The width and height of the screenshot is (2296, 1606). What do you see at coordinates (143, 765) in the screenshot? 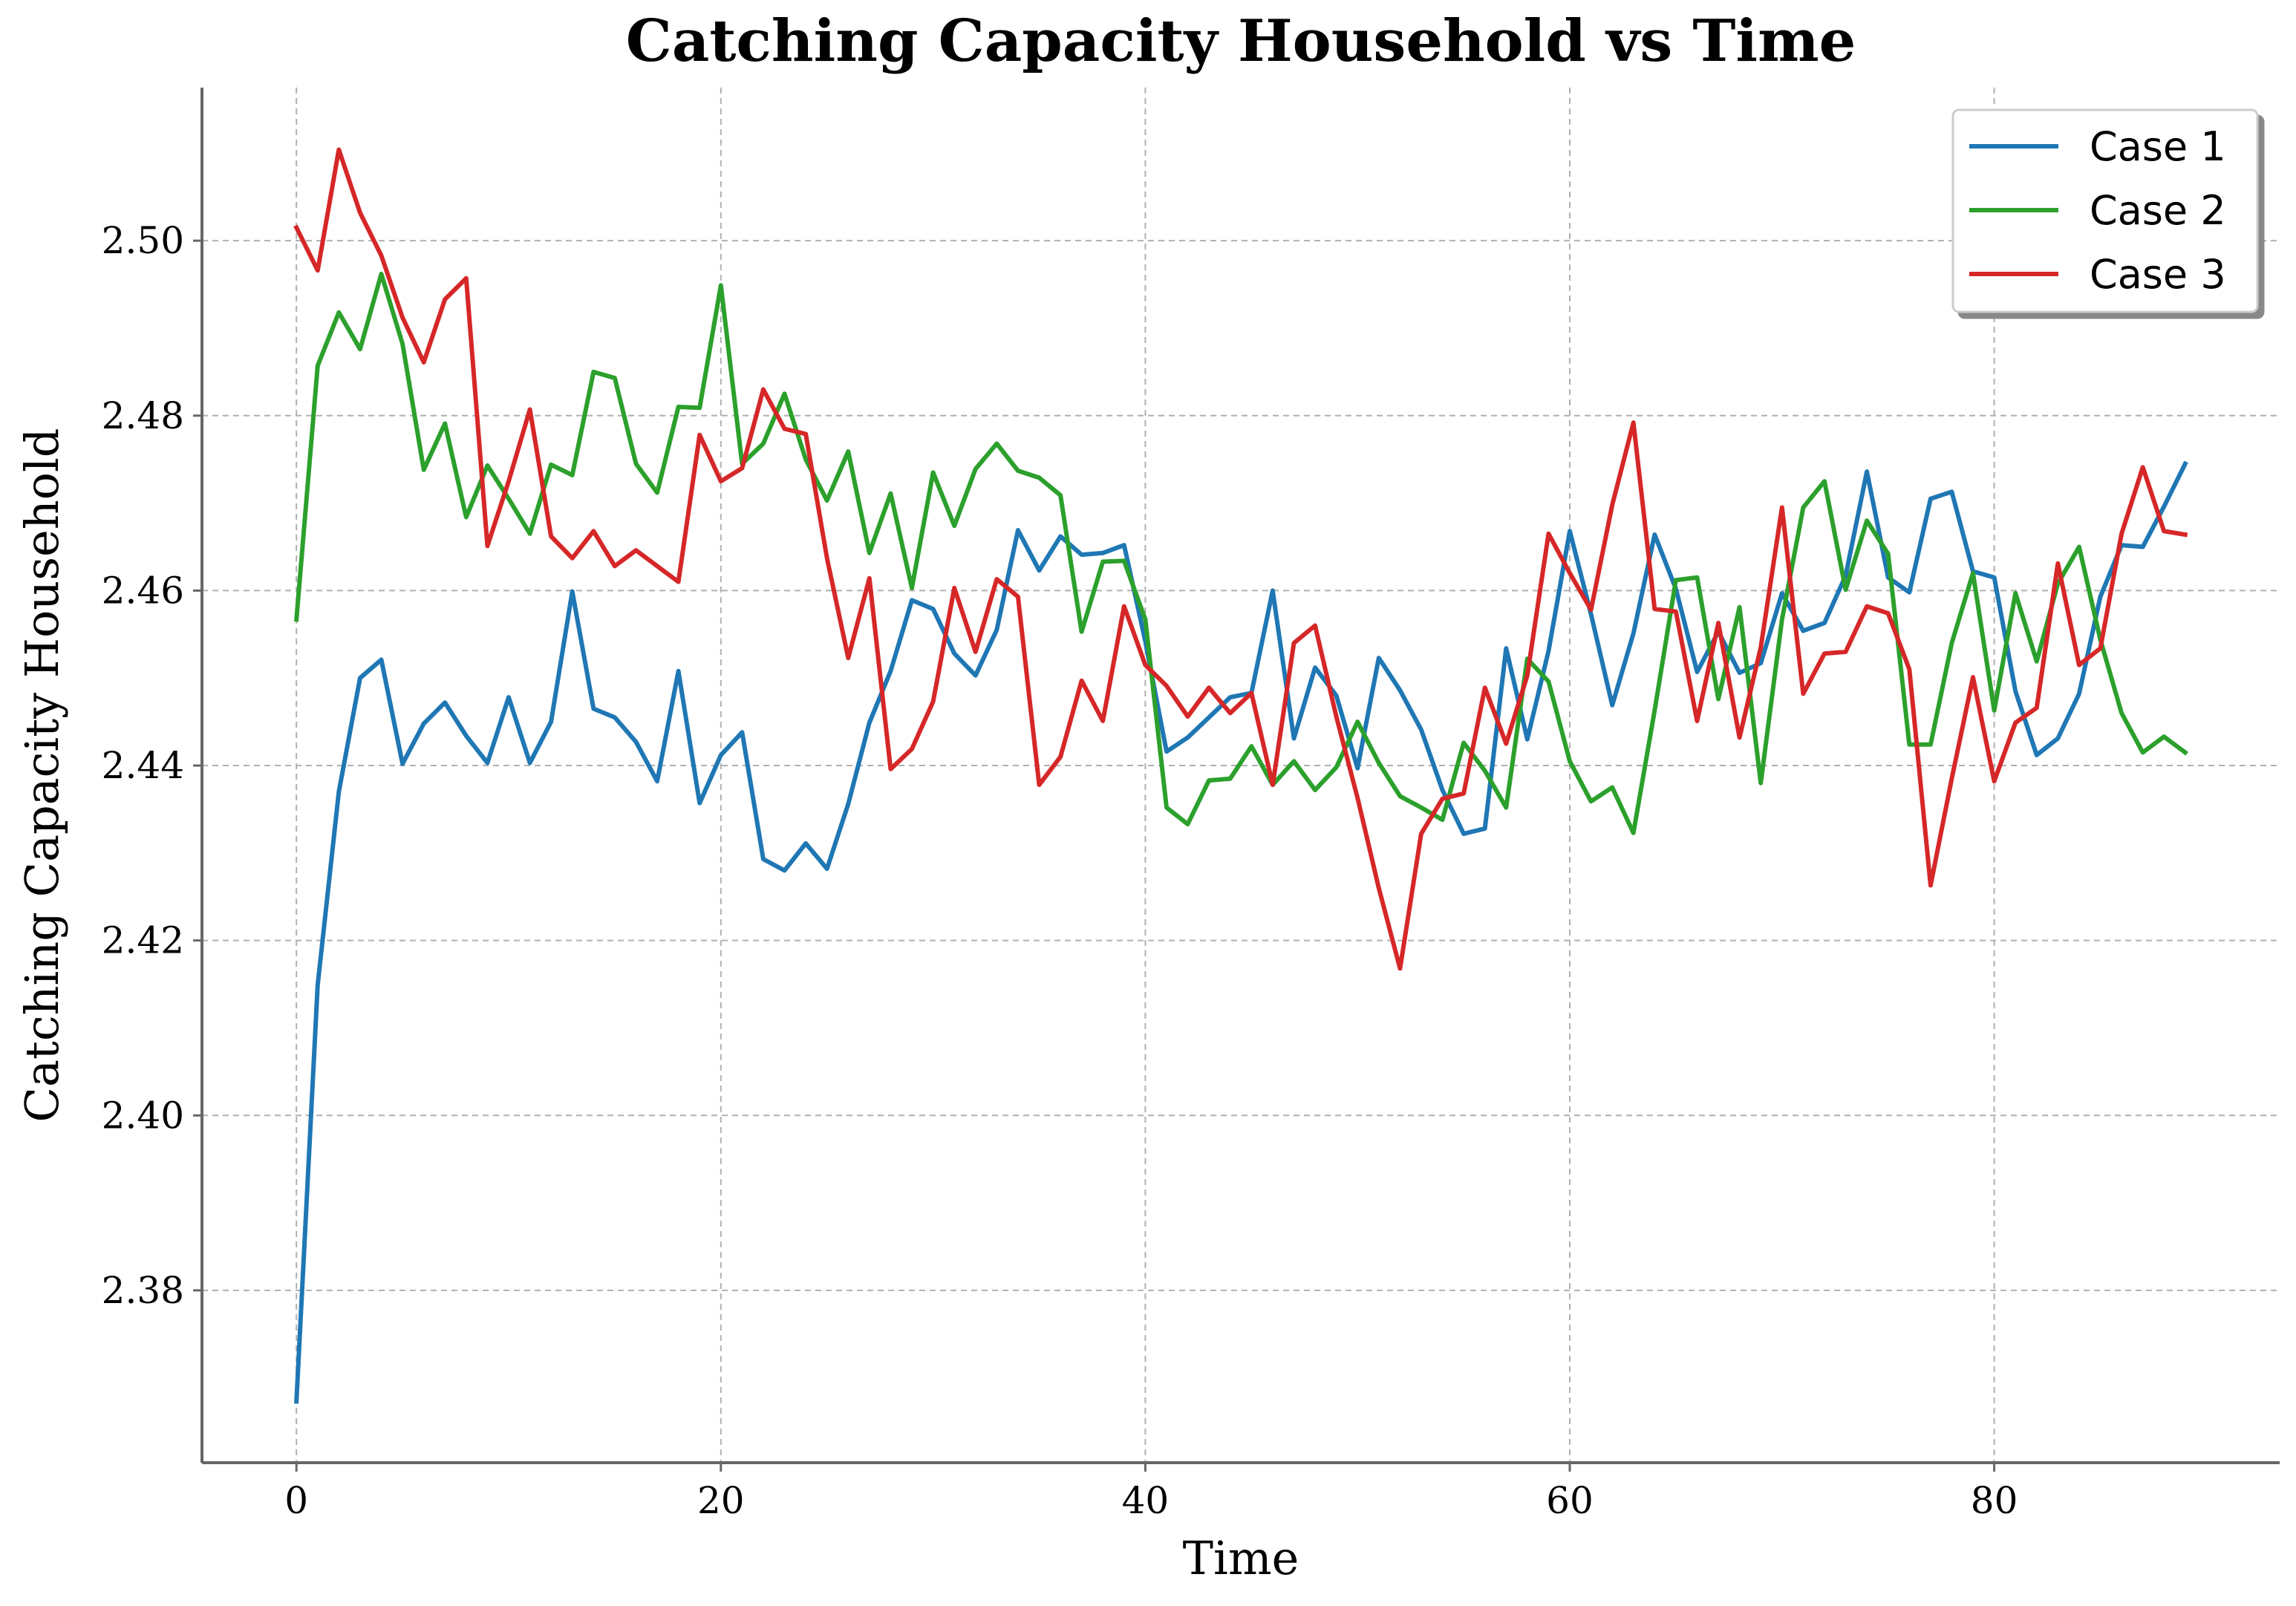
I see `y-tick-label: 2.44` at bounding box center [143, 765].